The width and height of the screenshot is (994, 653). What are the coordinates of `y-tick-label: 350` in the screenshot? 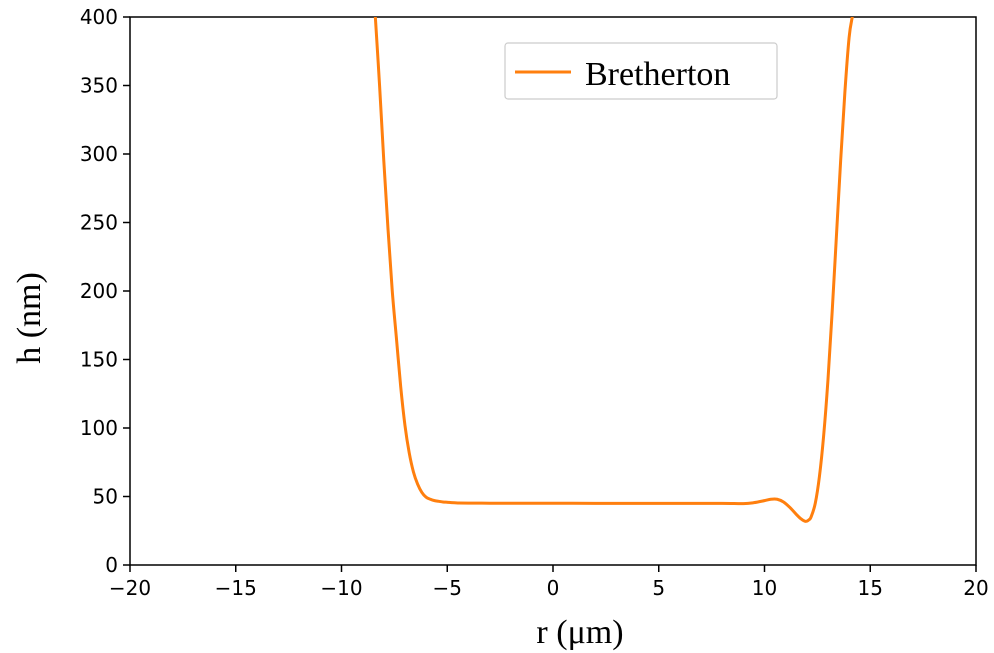 It's located at (99, 86).